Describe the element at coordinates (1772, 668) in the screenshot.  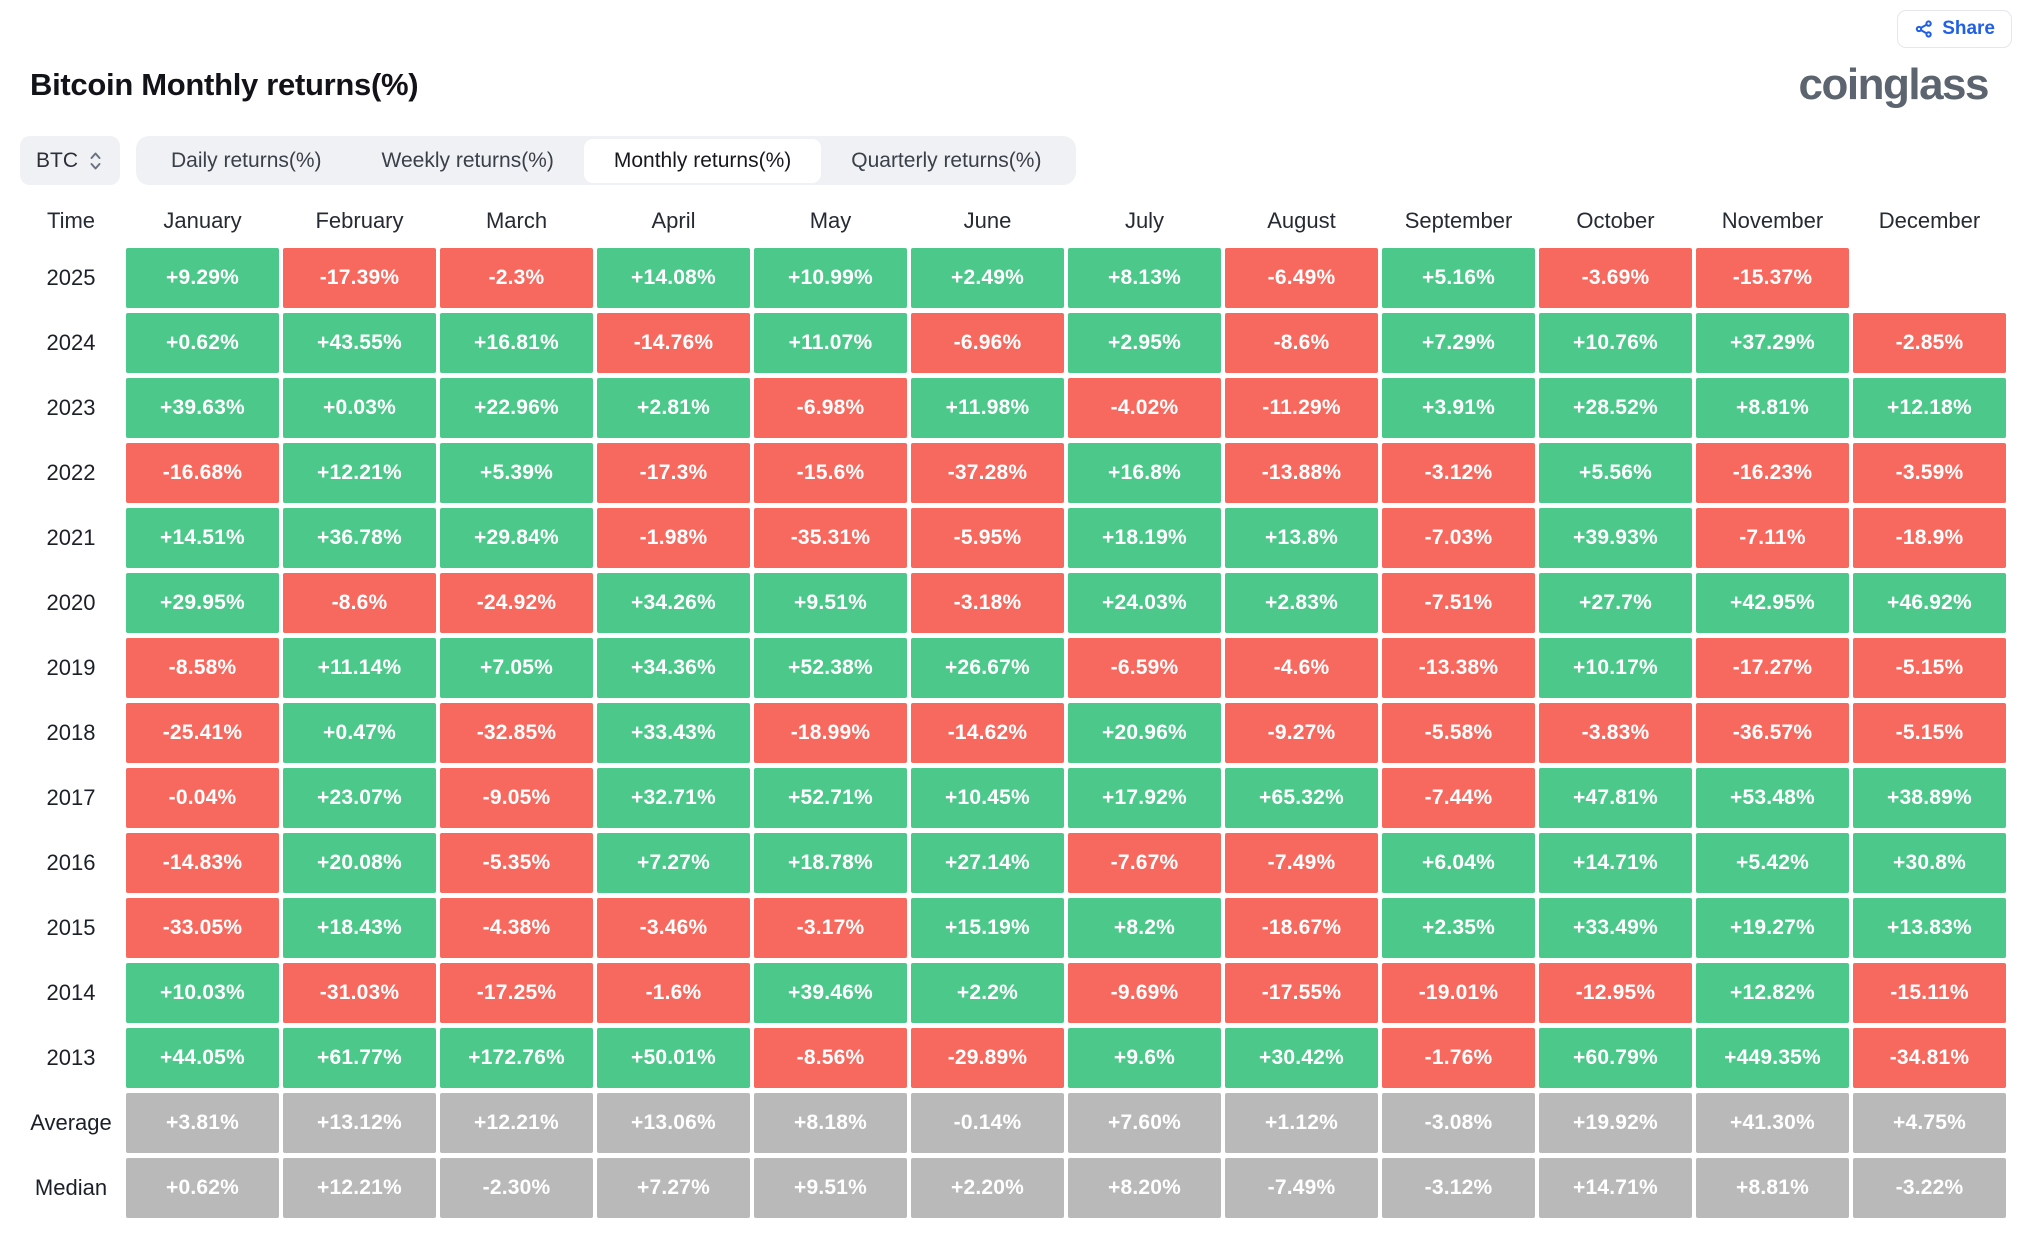
I see `return-cell: -17.27%` at that location.